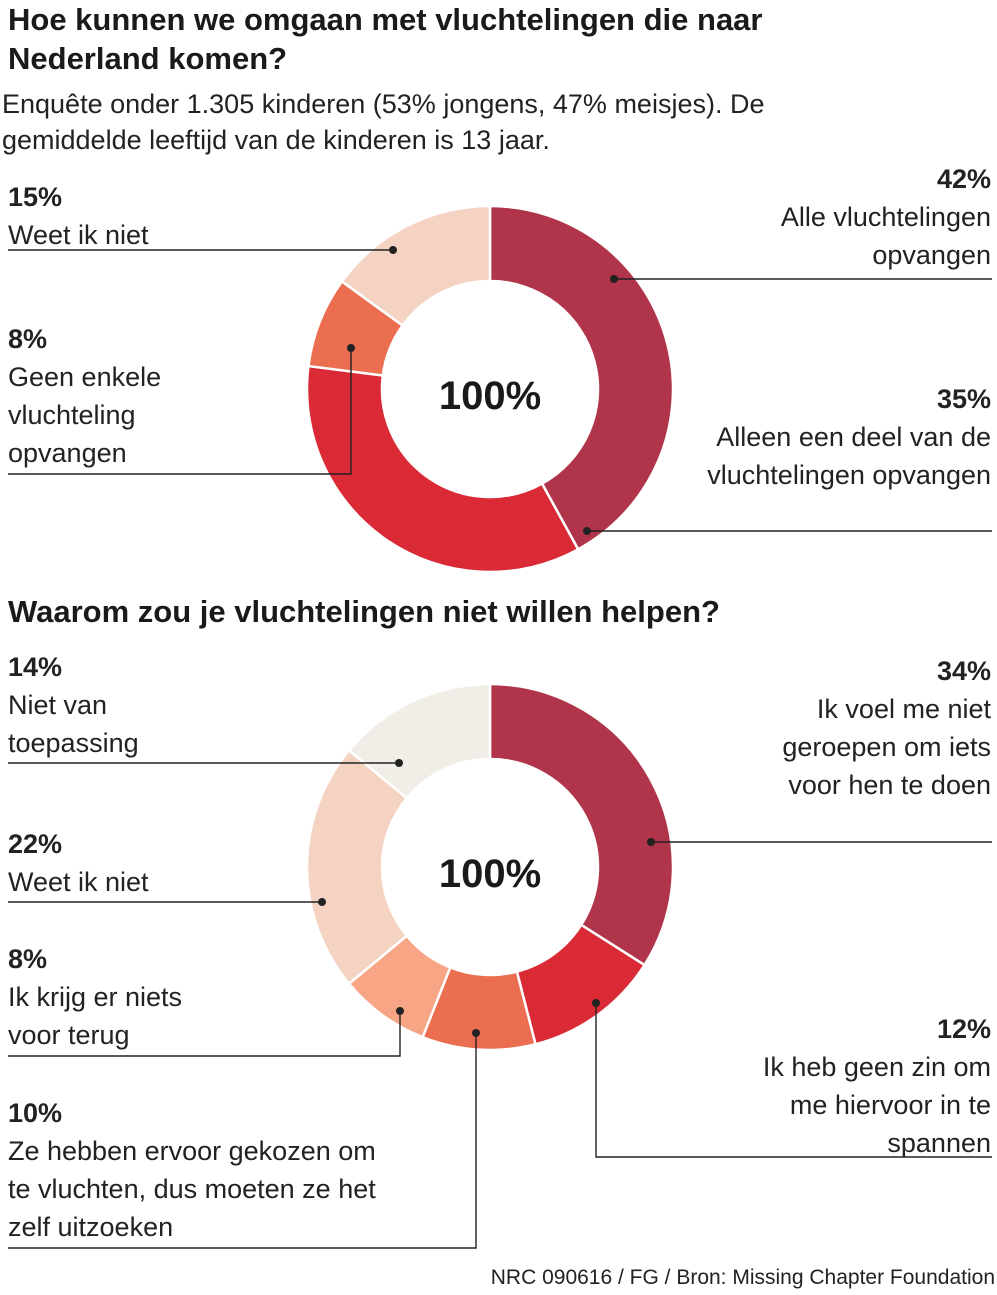 The width and height of the screenshot is (997, 1295). I want to click on c2-pct-weet: 22%, so click(35, 844).